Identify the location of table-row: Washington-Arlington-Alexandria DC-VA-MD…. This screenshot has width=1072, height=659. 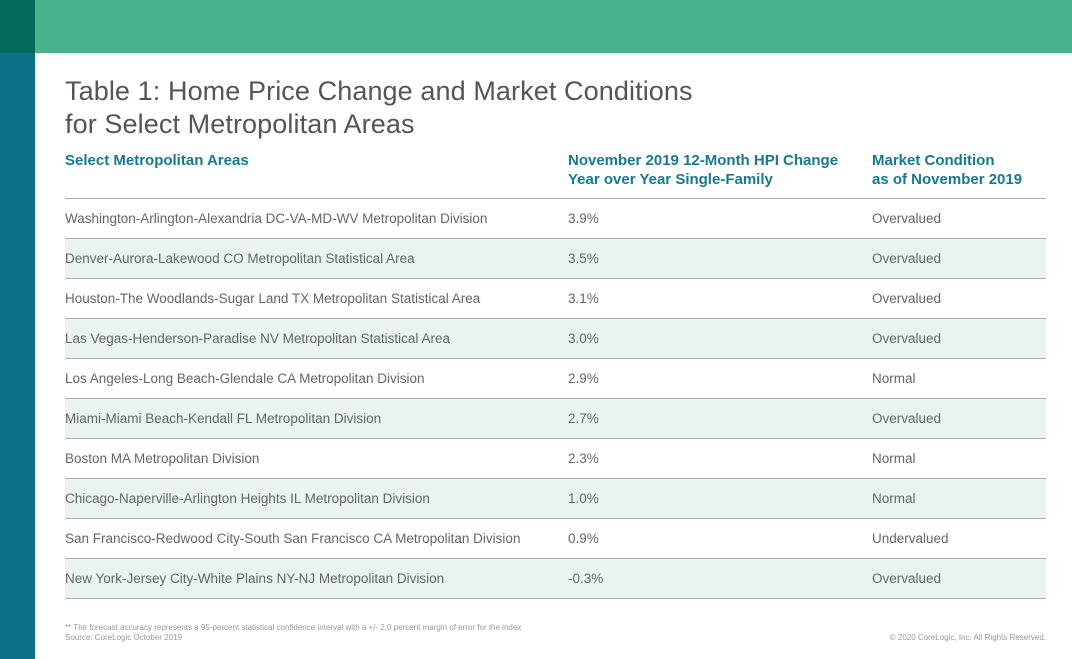
(555, 219).